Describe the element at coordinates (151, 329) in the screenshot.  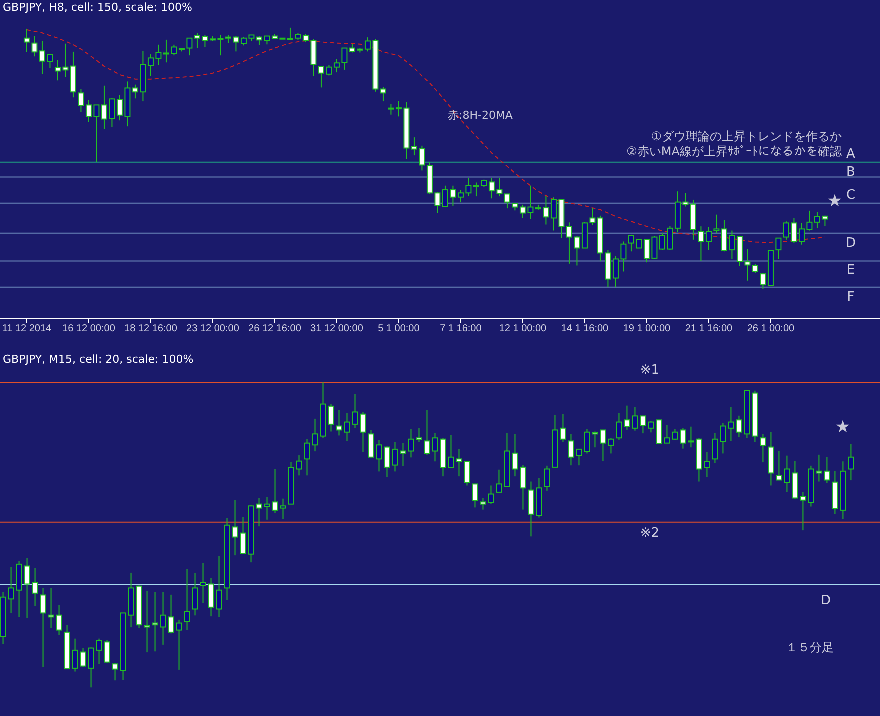
I see `tick-label: 18 12 16:00` at that location.